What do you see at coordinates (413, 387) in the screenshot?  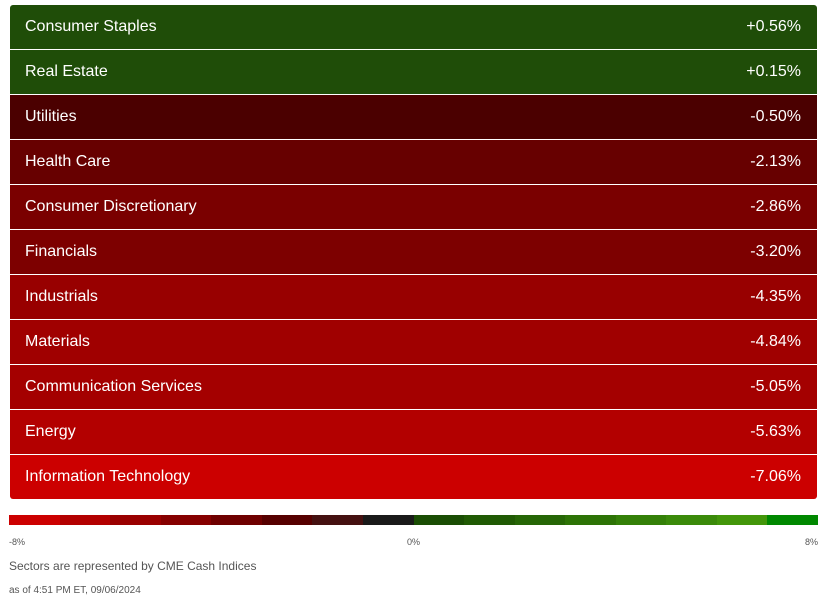 I see `sector-row: Communication Services -5.05%` at bounding box center [413, 387].